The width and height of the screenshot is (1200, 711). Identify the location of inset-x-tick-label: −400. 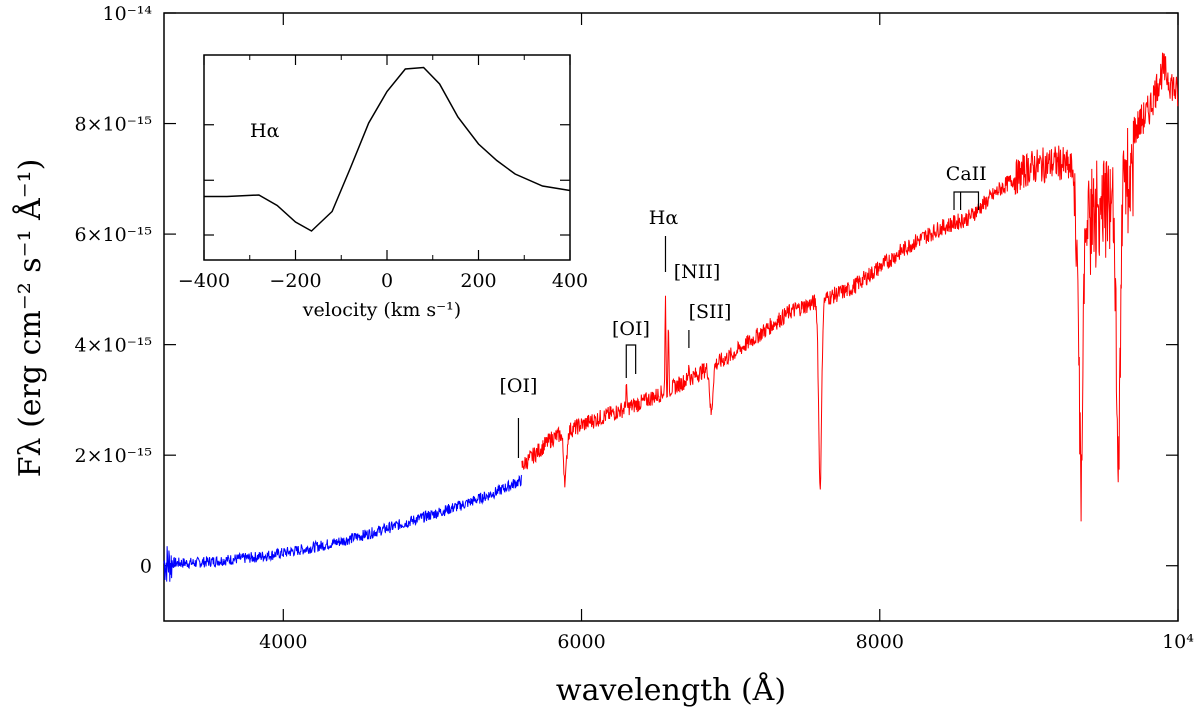
(204, 281).